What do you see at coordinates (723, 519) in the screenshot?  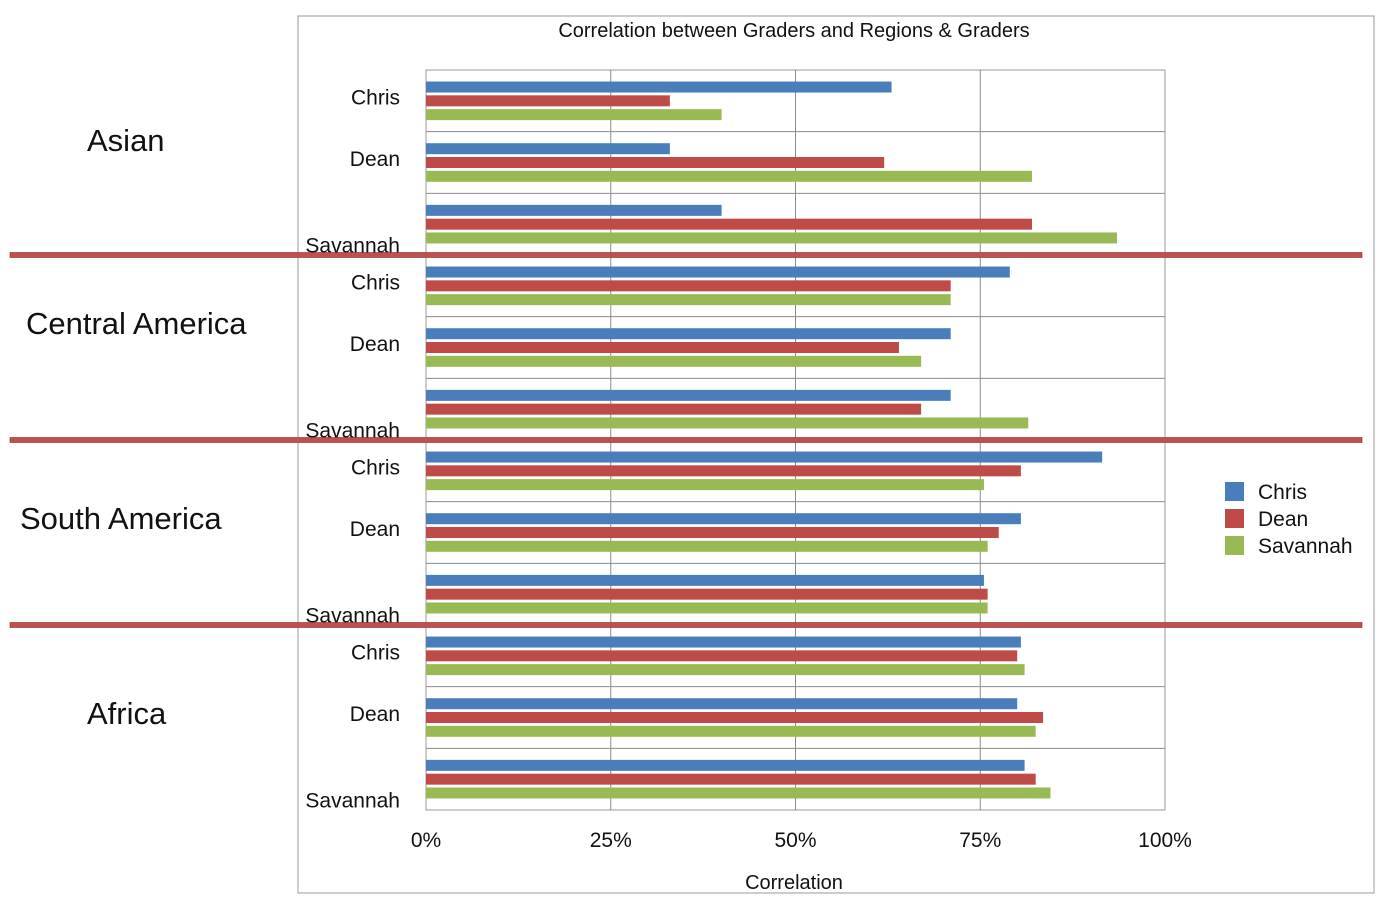 I see `bar-south-america-dean-chris` at bounding box center [723, 519].